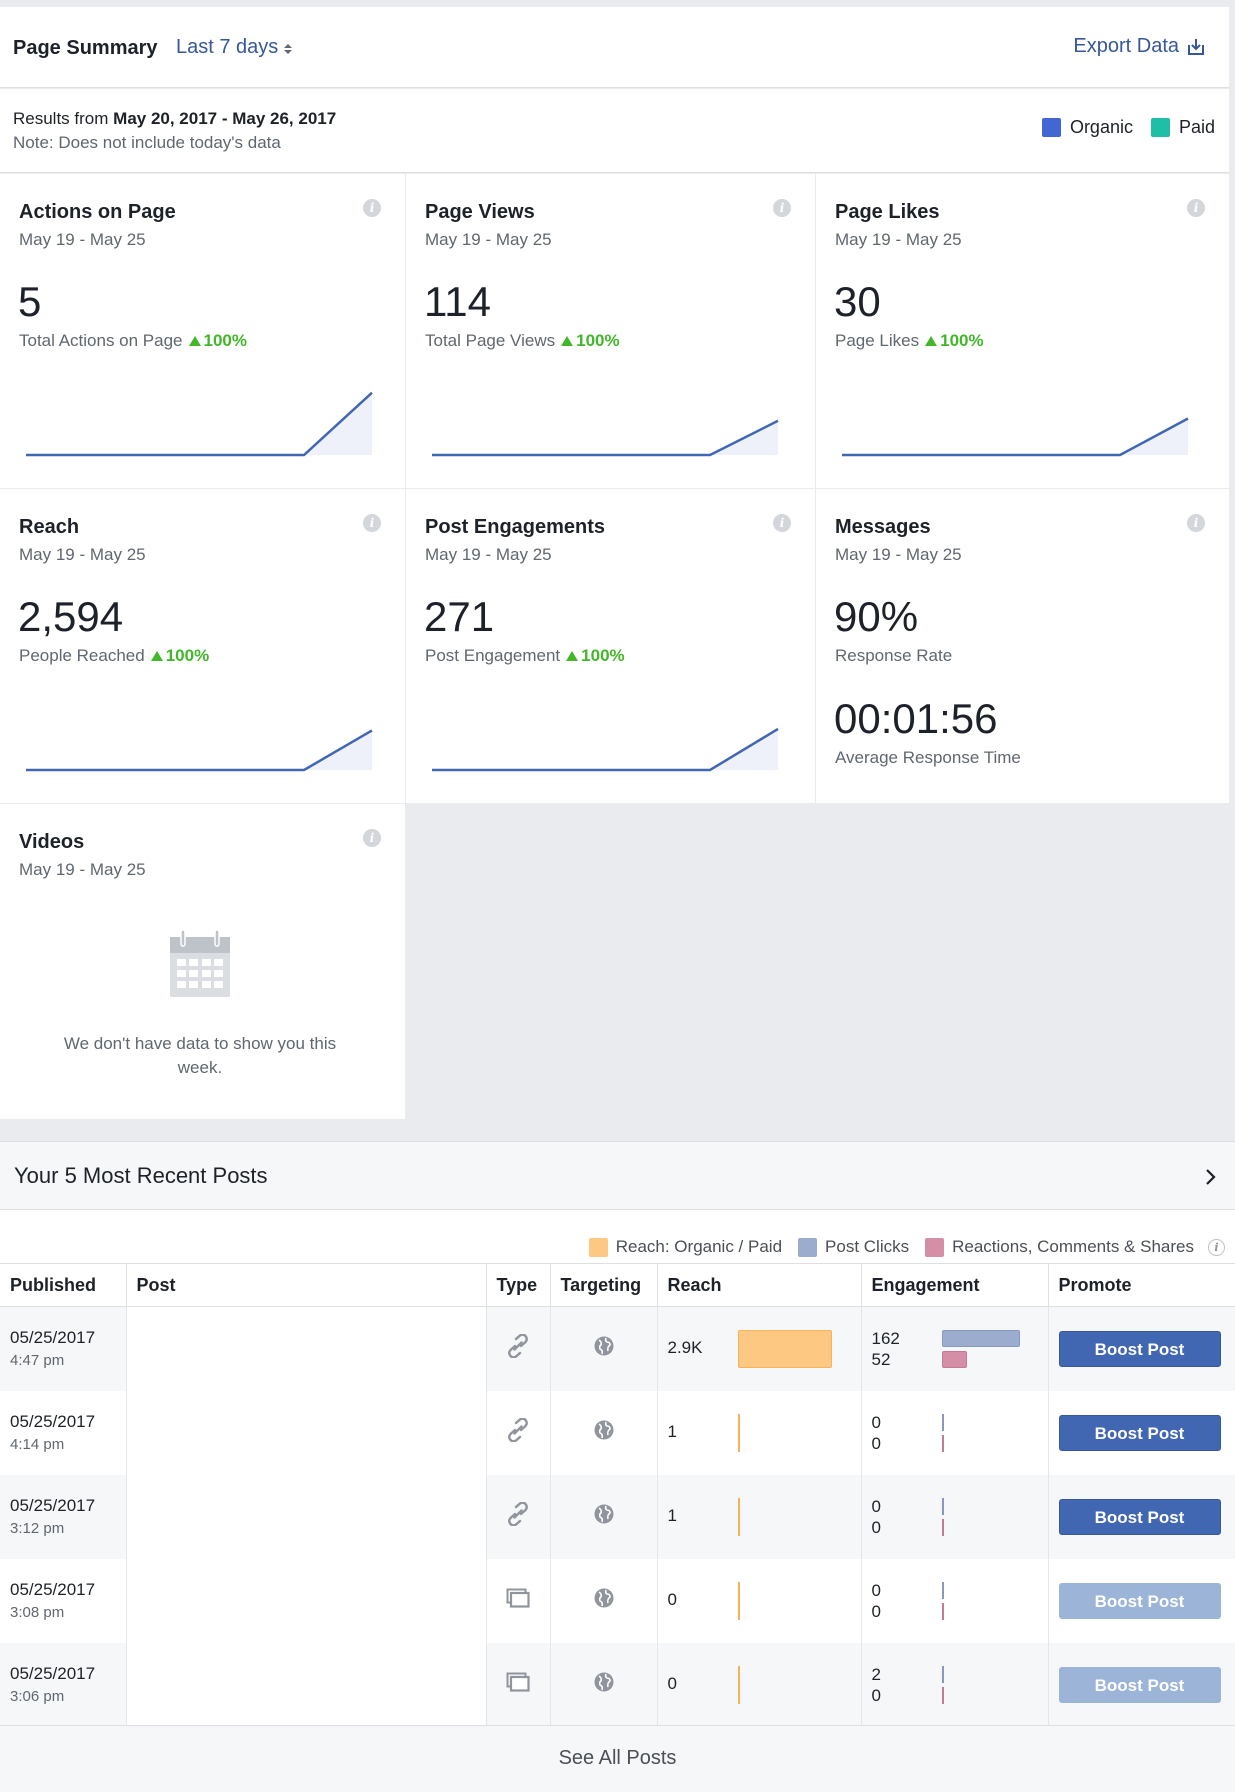 Image resolution: width=1235 pixels, height=1792 pixels. What do you see at coordinates (672, 1599) in the screenshot?
I see `reach-value: 0` at bounding box center [672, 1599].